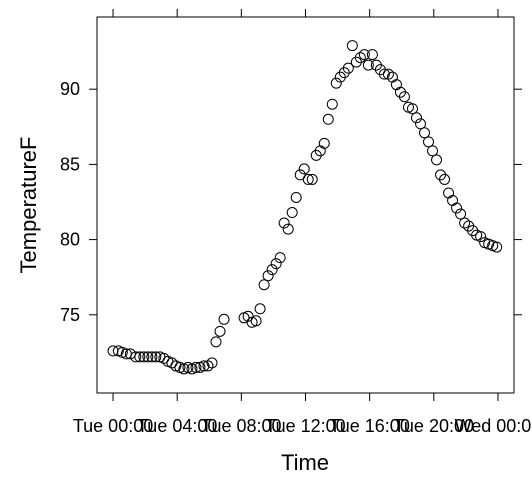  Describe the element at coordinates (177, 426) in the screenshot. I see `x-tick-label: Tue 04:00` at that location.